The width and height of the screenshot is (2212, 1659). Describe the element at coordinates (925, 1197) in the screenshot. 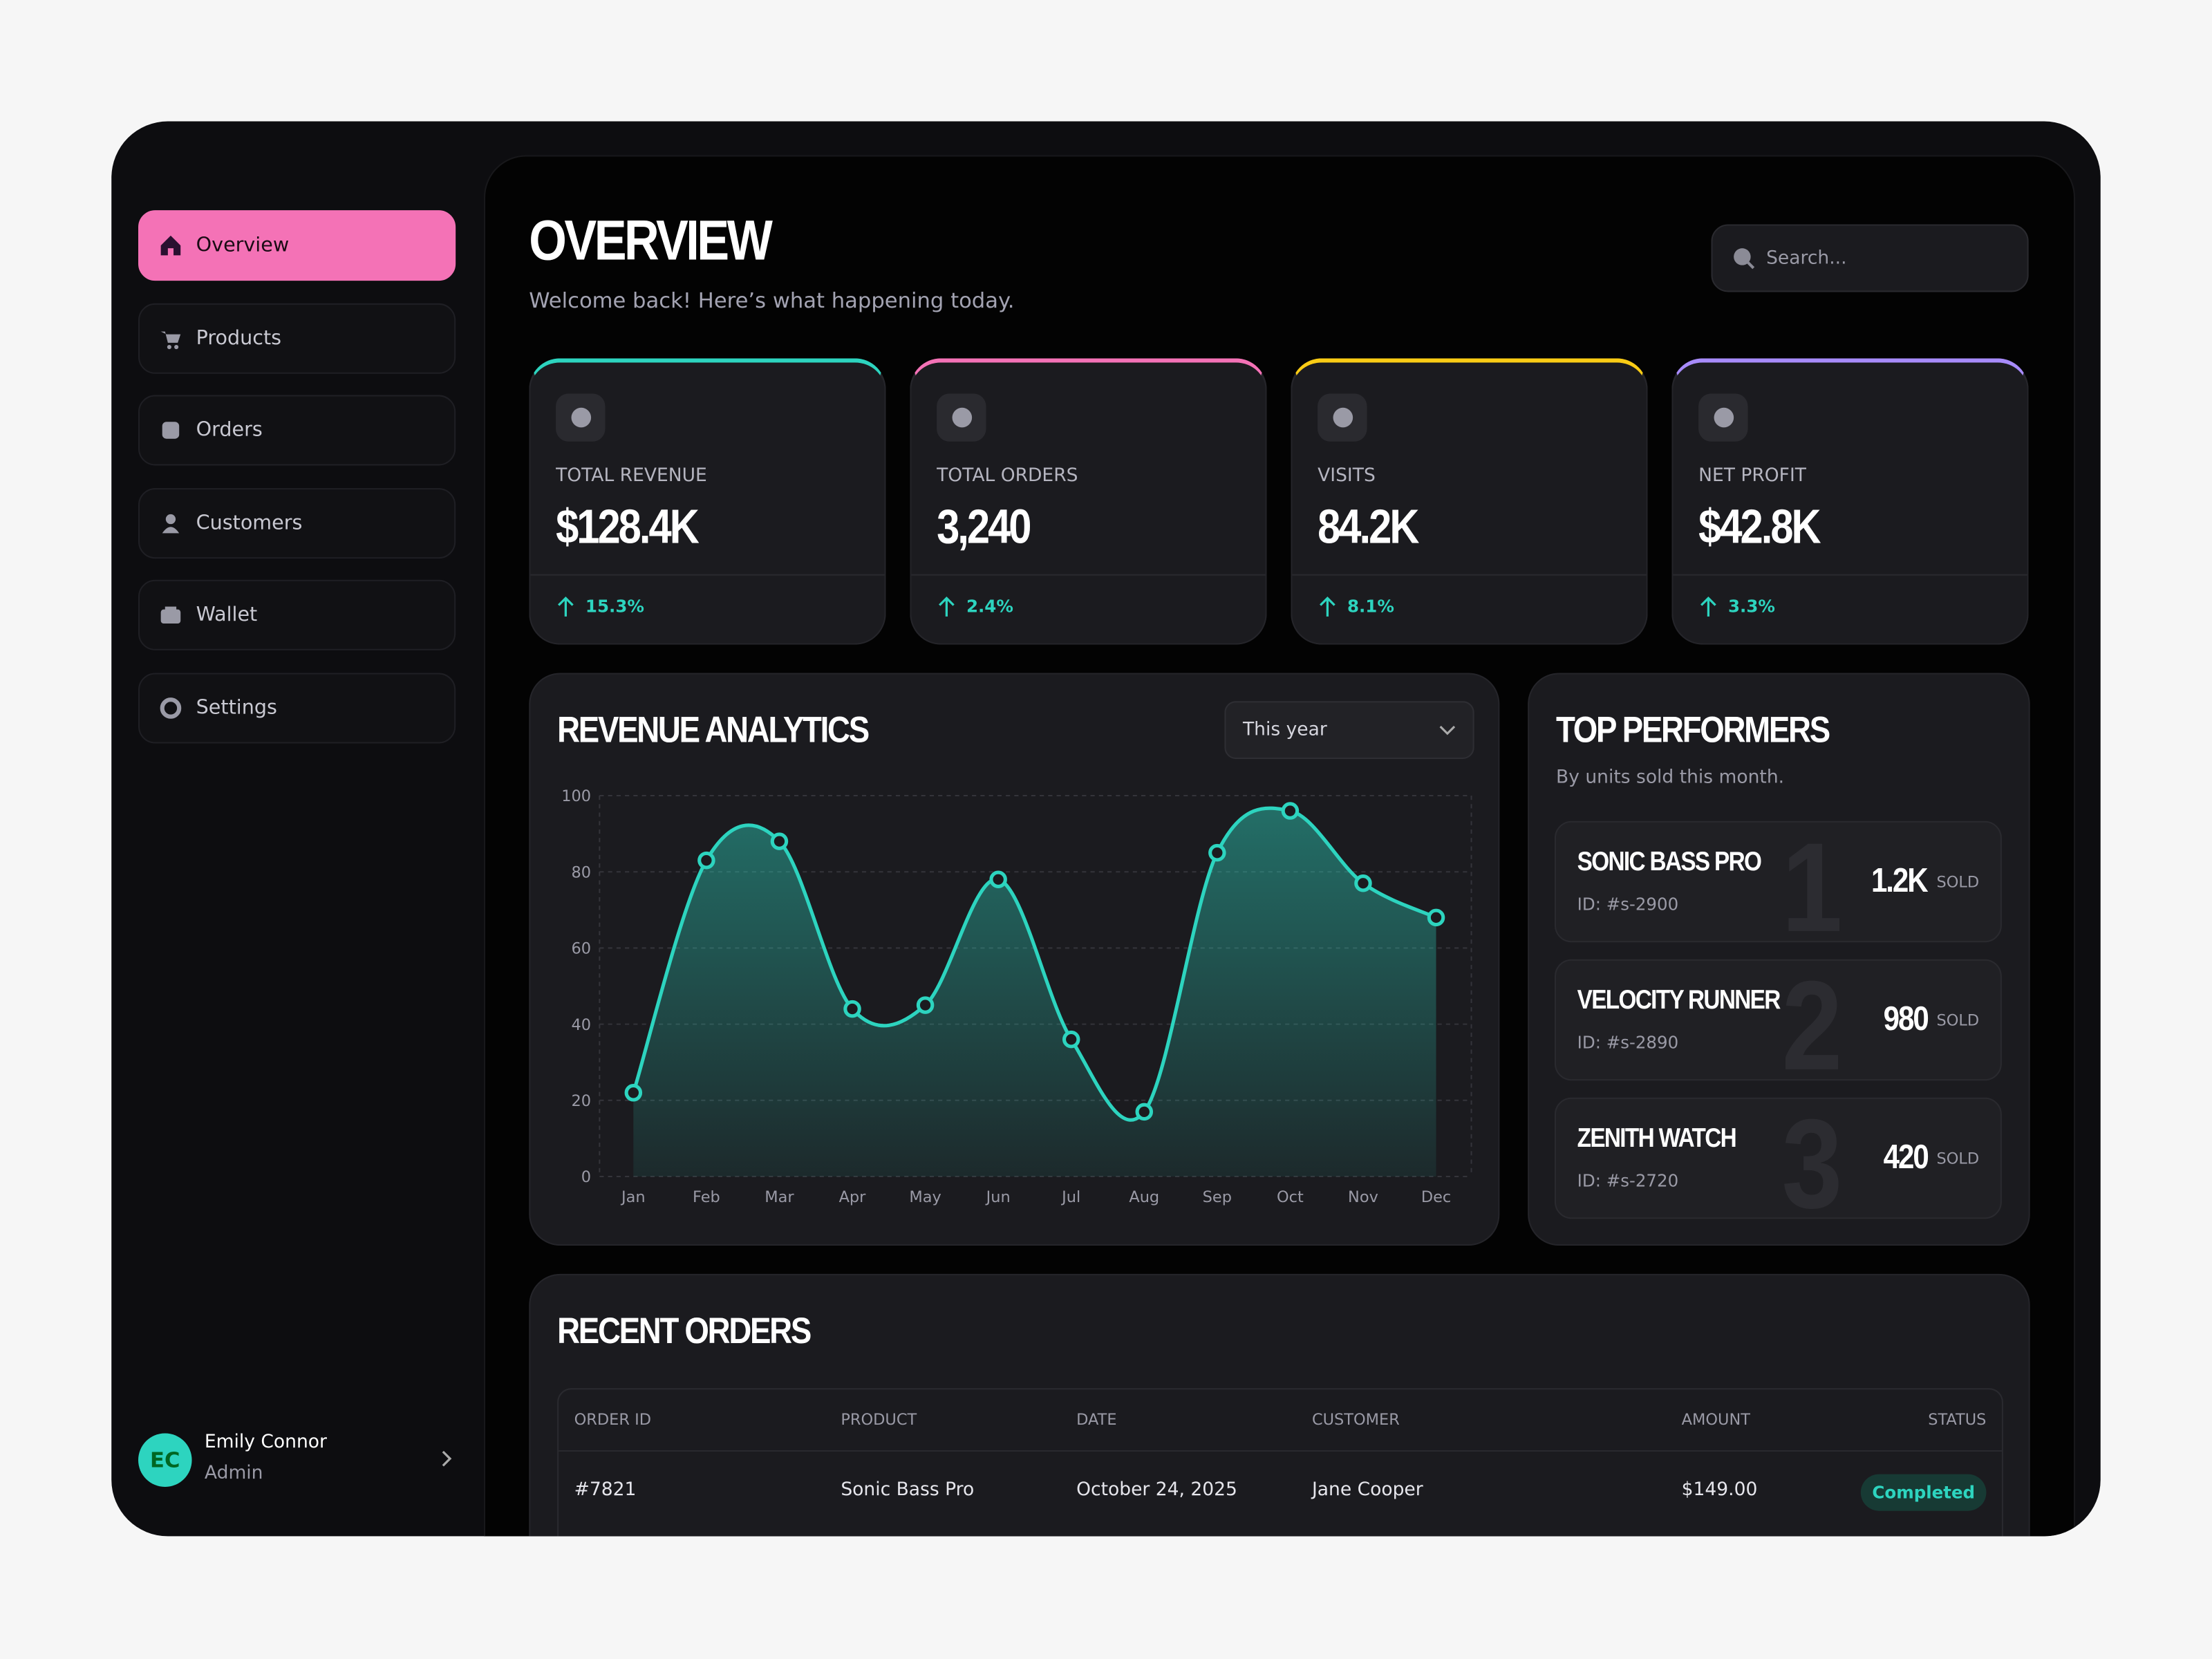

I see `x-tick-label: May` at that location.